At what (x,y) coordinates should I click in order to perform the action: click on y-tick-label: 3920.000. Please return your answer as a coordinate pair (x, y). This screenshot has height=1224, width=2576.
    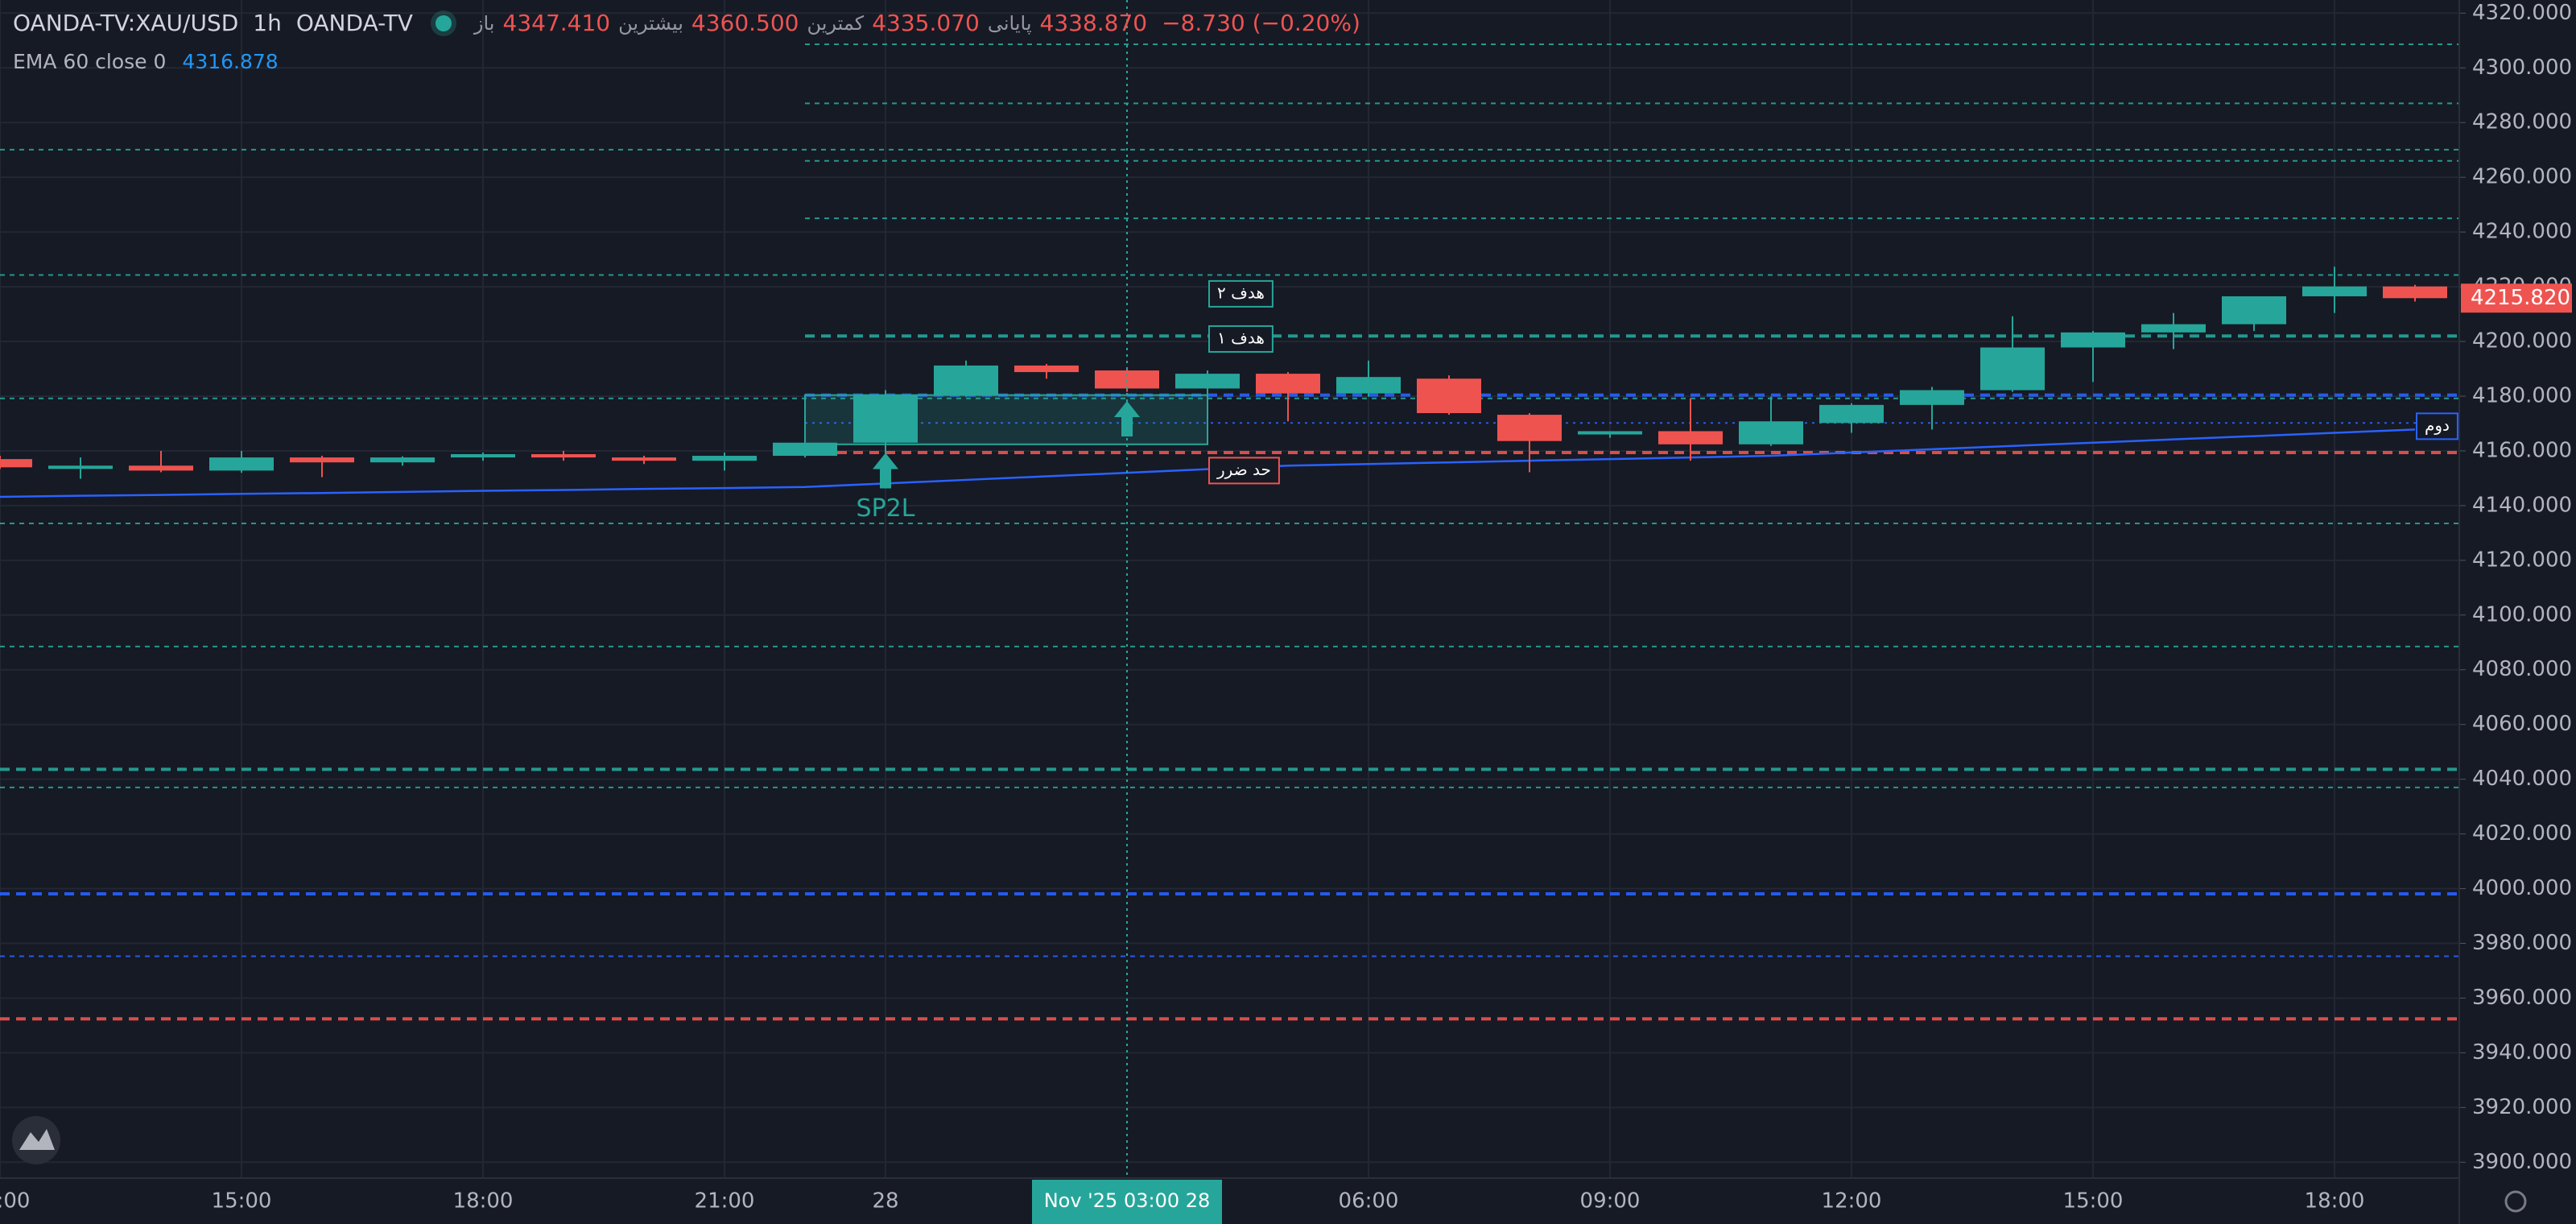
    Looking at the image, I should click on (2522, 1107).